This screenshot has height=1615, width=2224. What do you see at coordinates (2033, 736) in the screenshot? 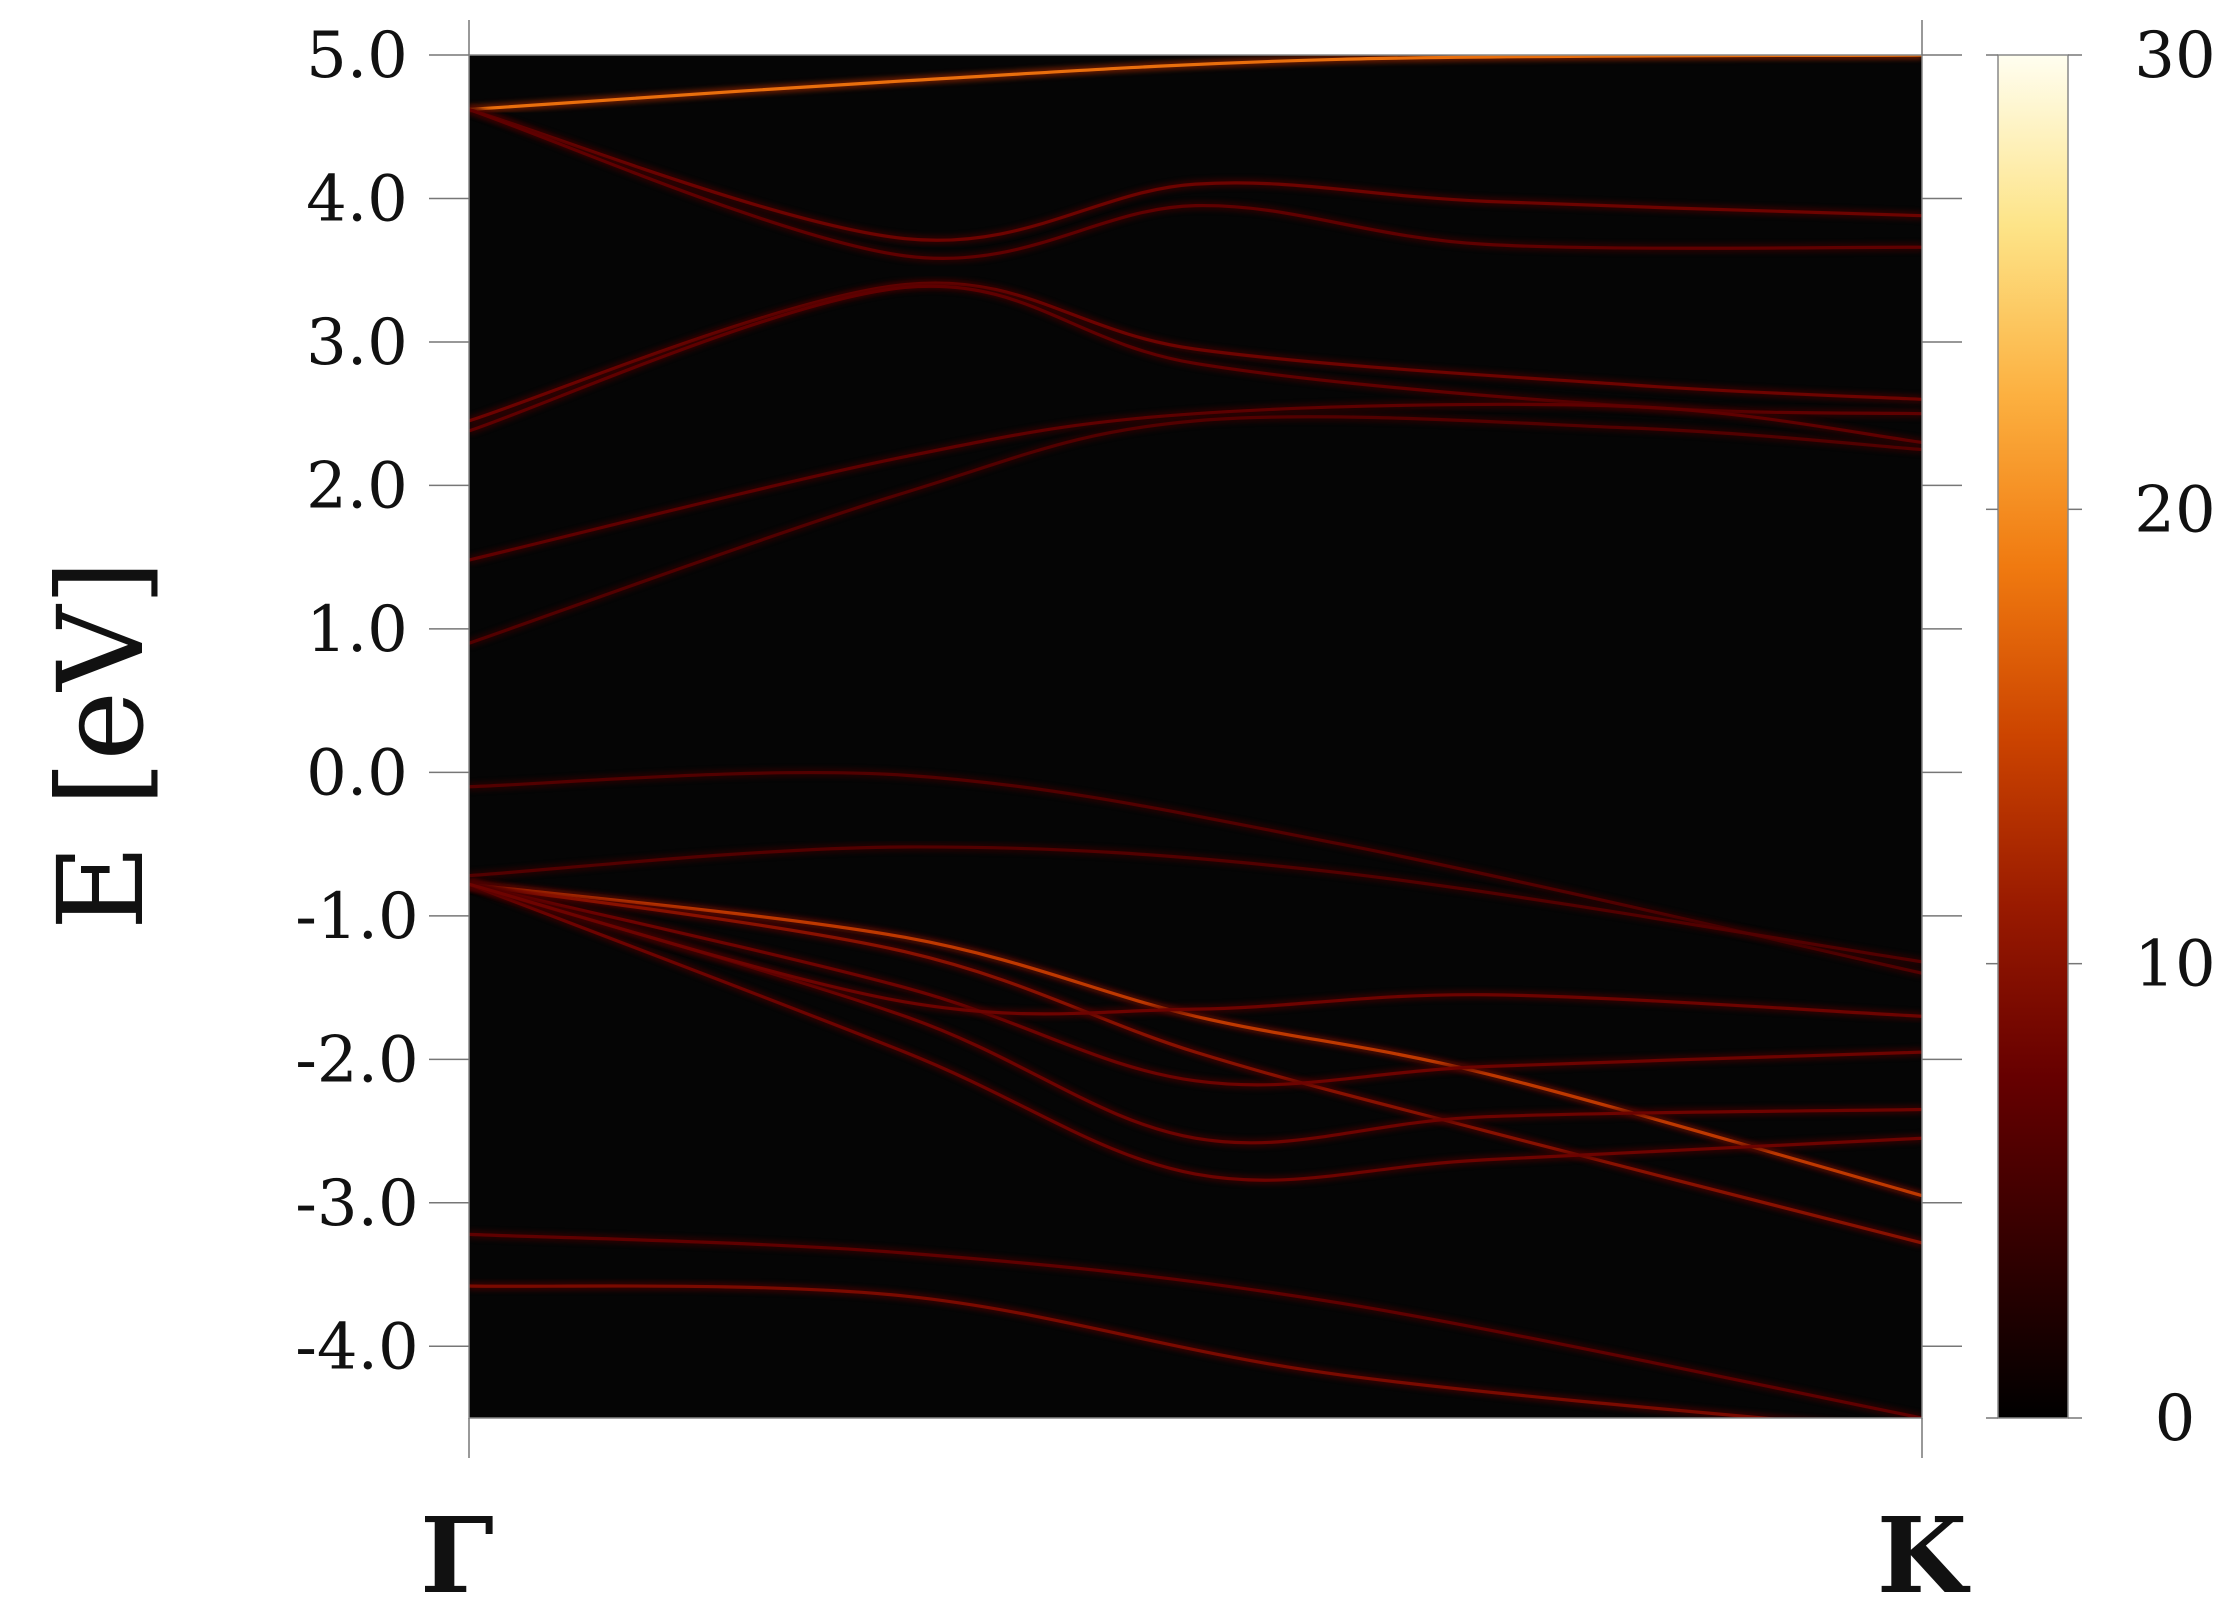
I see `colorbar` at bounding box center [2033, 736].